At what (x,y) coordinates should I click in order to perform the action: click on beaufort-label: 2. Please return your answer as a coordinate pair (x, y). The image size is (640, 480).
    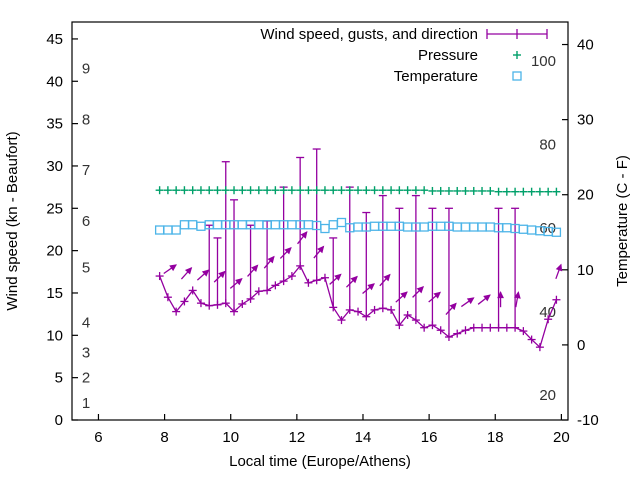
    Looking at the image, I should click on (86, 378).